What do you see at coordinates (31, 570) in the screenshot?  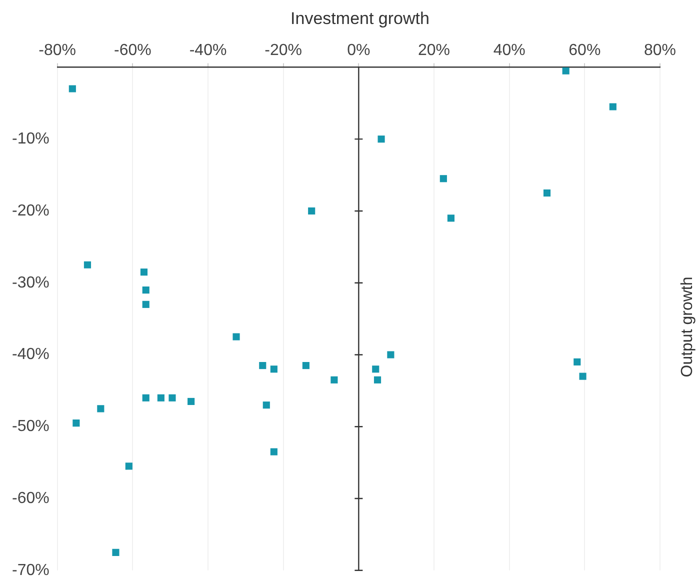 I see `y-tick-label: -70%` at bounding box center [31, 570].